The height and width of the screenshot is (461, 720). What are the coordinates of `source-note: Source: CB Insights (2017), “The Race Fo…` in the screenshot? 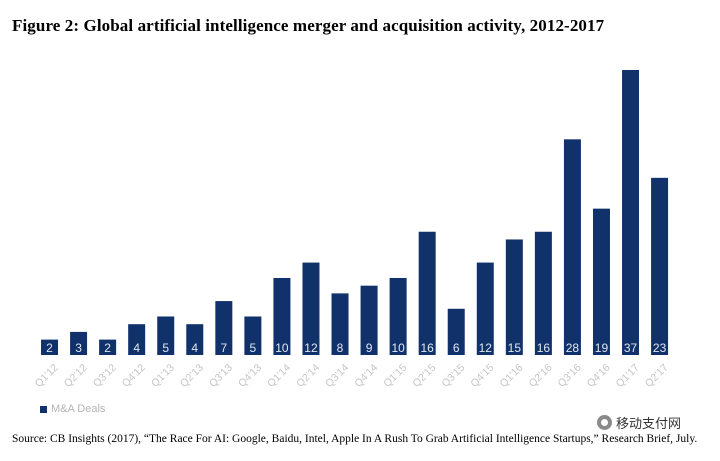 It's located at (355, 439).